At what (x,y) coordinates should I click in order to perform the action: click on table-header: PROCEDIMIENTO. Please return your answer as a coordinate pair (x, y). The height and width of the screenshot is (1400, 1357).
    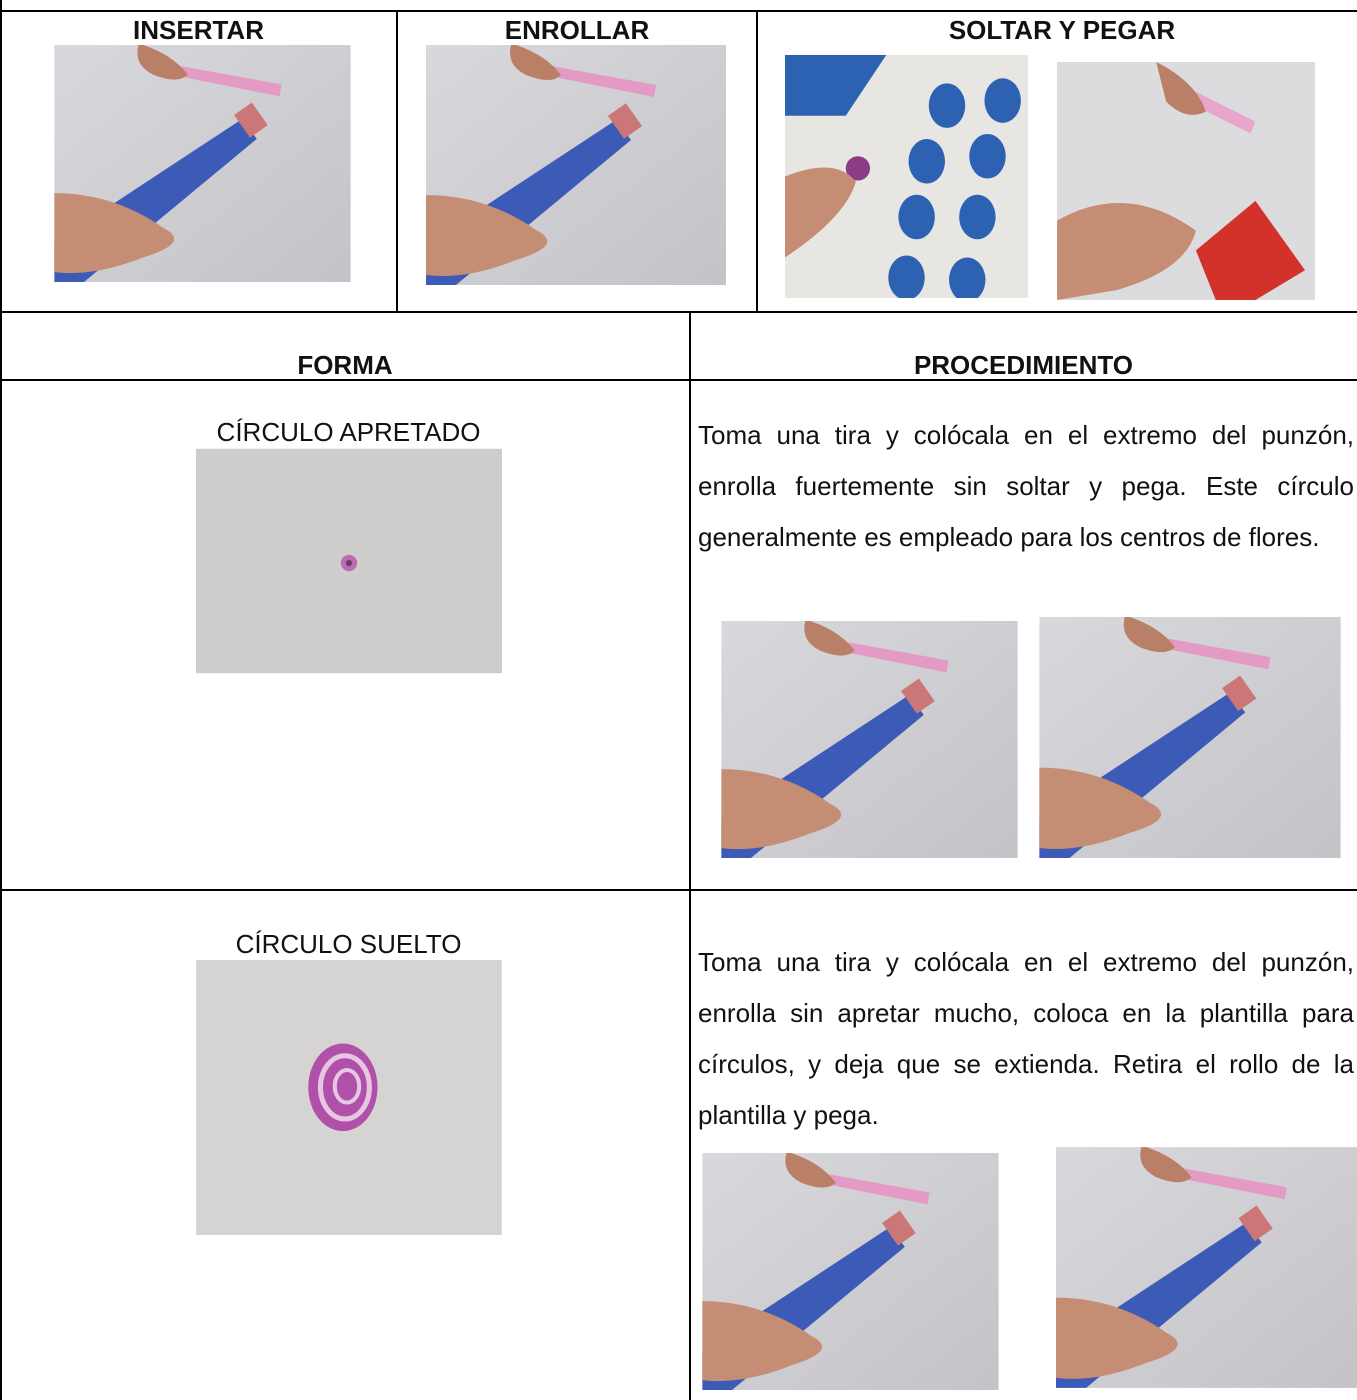
    Looking at the image, I should click on (1023, 365).